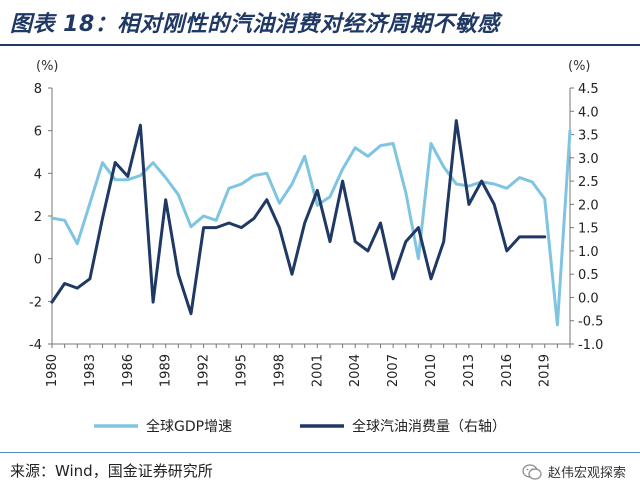  I want to click on left-tick-label: 4, so click(38, 174).